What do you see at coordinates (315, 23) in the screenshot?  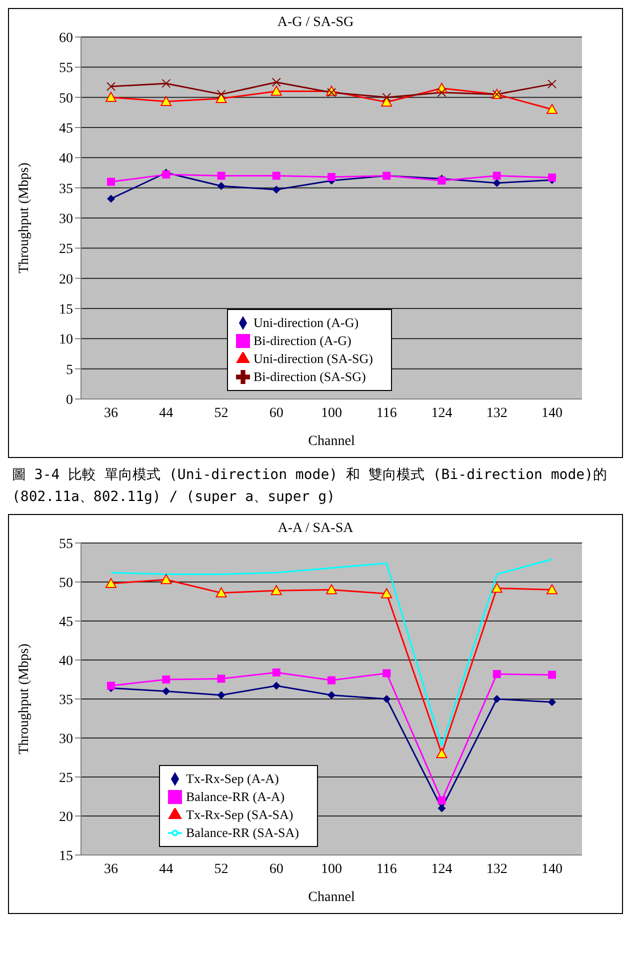 I see `chart-title: A-G / SA-SG` at bounding box center [315, 23].